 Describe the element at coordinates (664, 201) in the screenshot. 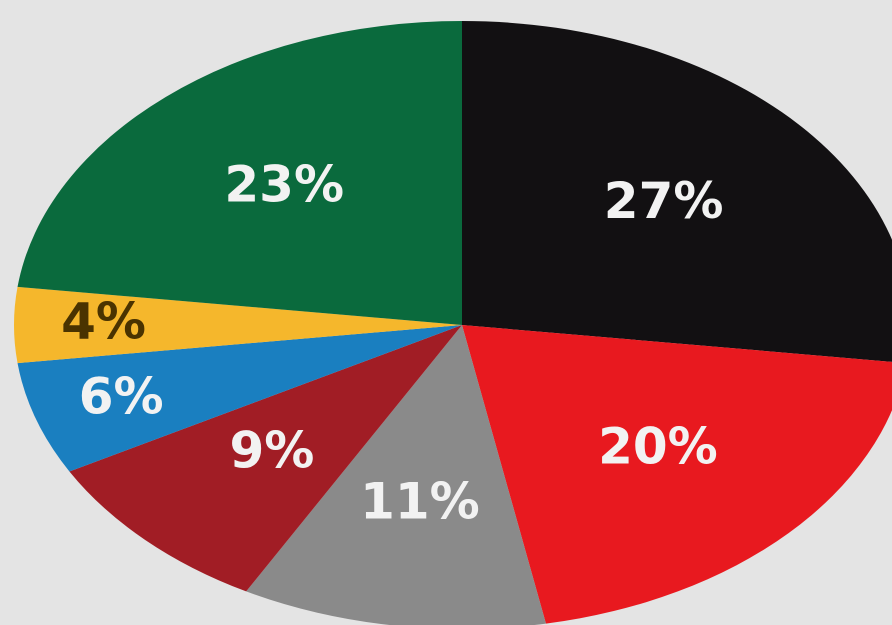

I see `slice-label: 27%` at that location.